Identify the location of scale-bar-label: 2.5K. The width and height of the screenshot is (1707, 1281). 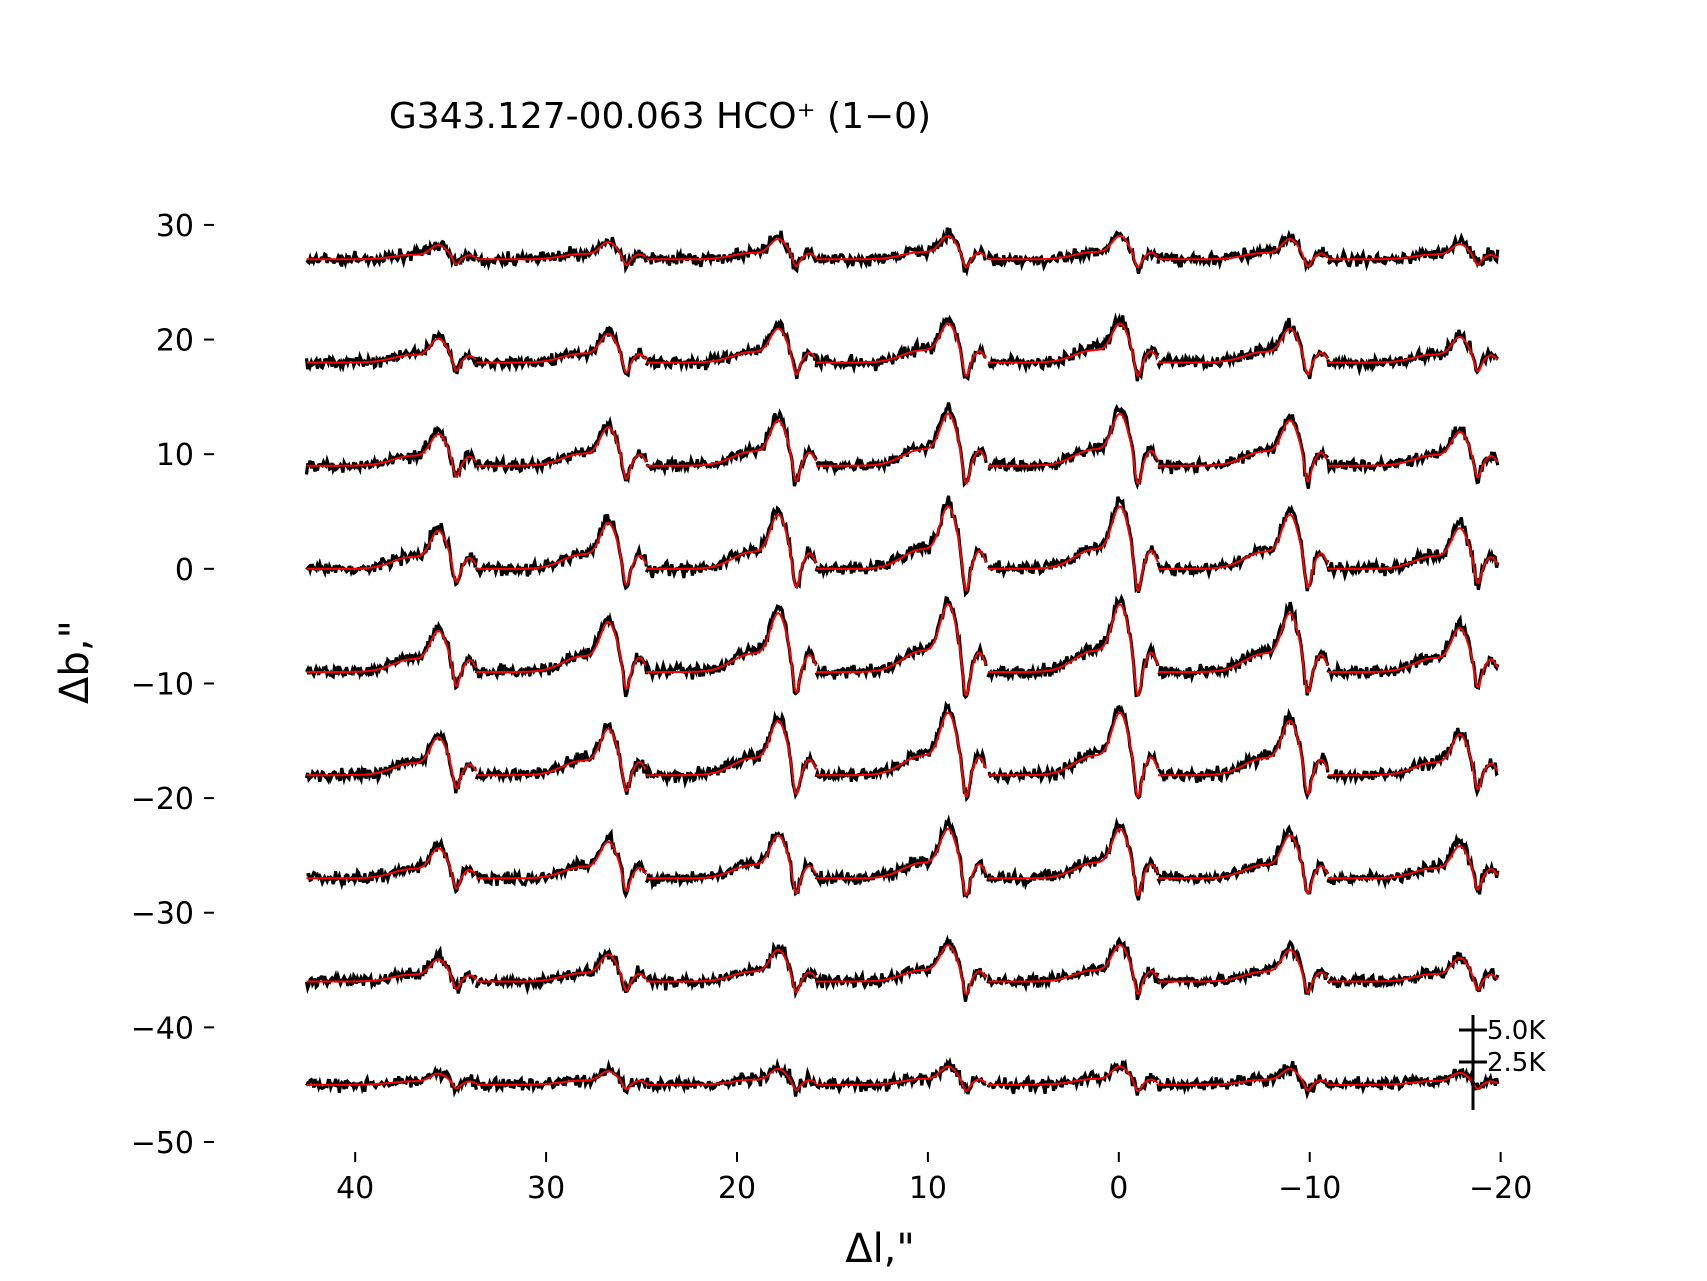
(1516, 1063).